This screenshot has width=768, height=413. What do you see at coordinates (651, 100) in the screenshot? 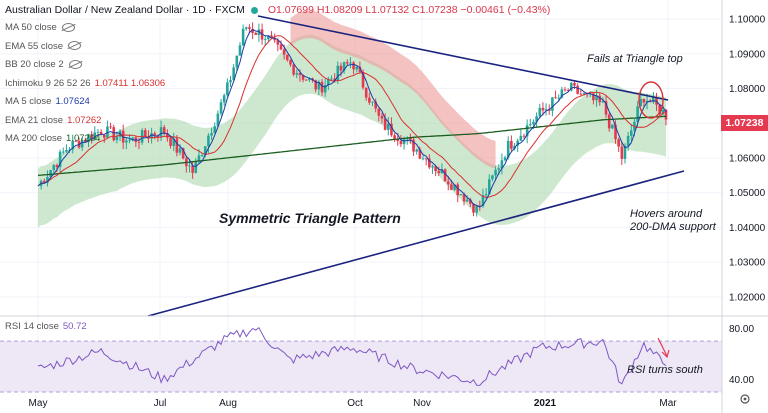
I see `rejection-circle-marker` at bounding box center [651, 100].